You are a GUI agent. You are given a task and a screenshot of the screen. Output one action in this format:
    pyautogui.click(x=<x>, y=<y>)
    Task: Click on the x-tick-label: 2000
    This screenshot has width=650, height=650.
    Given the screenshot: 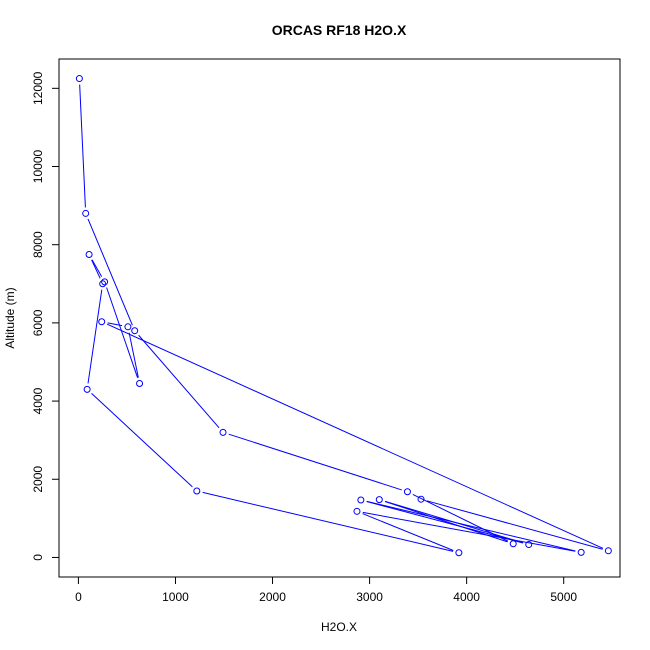 What is the action you would take?
    pyautogui.click(x=272, y=597)
    